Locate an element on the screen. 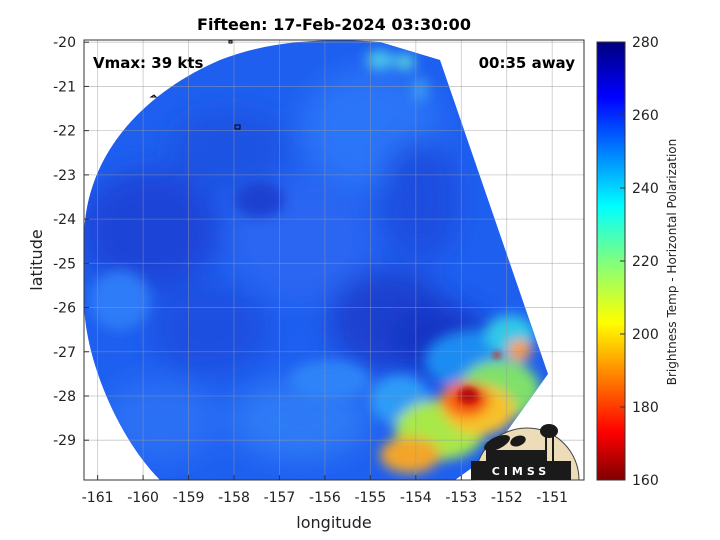 The image size is (720, 540). logo-tower-tank is located at coordinates (549, 431).